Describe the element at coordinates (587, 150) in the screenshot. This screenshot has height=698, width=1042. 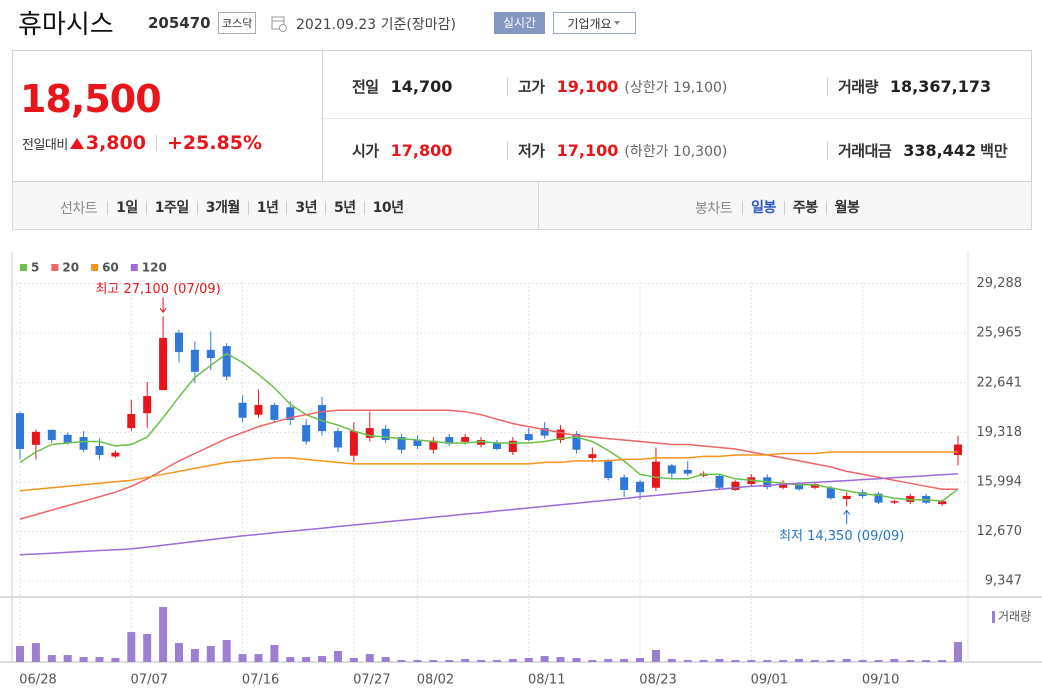
I see `stat-value: 17,100` at that location.